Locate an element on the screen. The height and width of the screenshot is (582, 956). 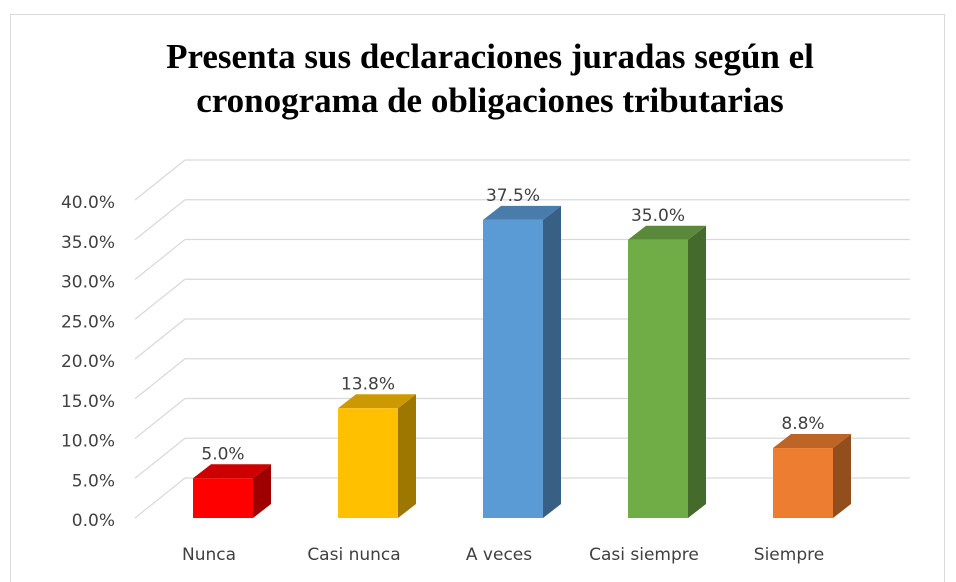
x-tick-label: Nunca is located at coordinates (209, 555).